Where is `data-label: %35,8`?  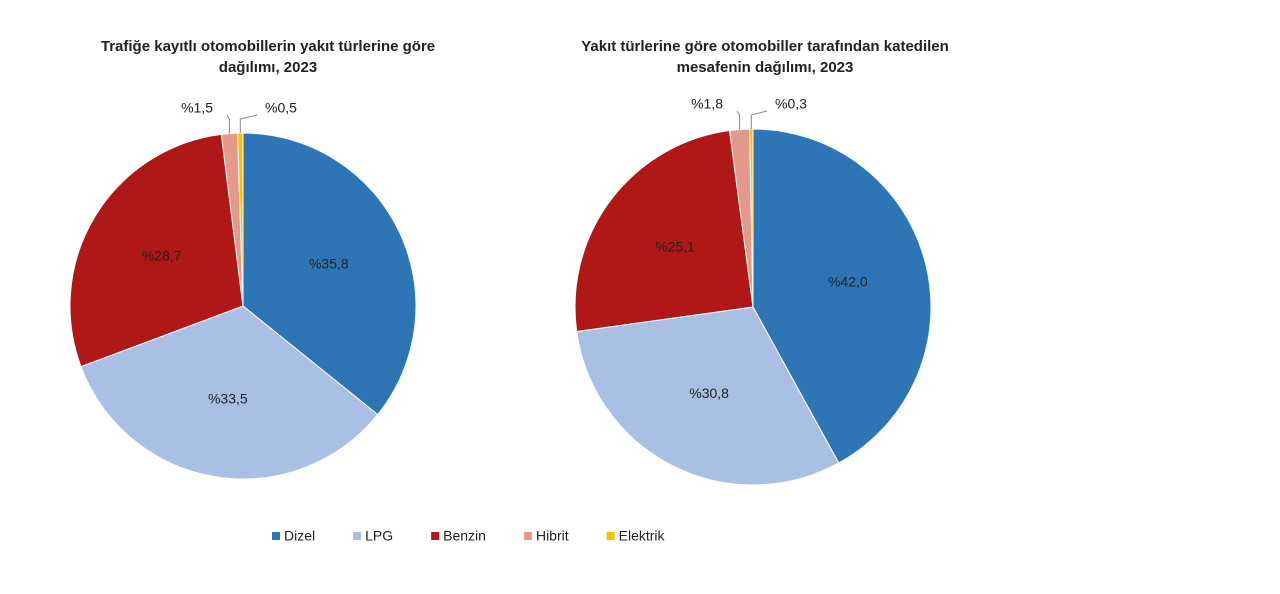 data-label: %35,8 is located at coordinates (329, 264).